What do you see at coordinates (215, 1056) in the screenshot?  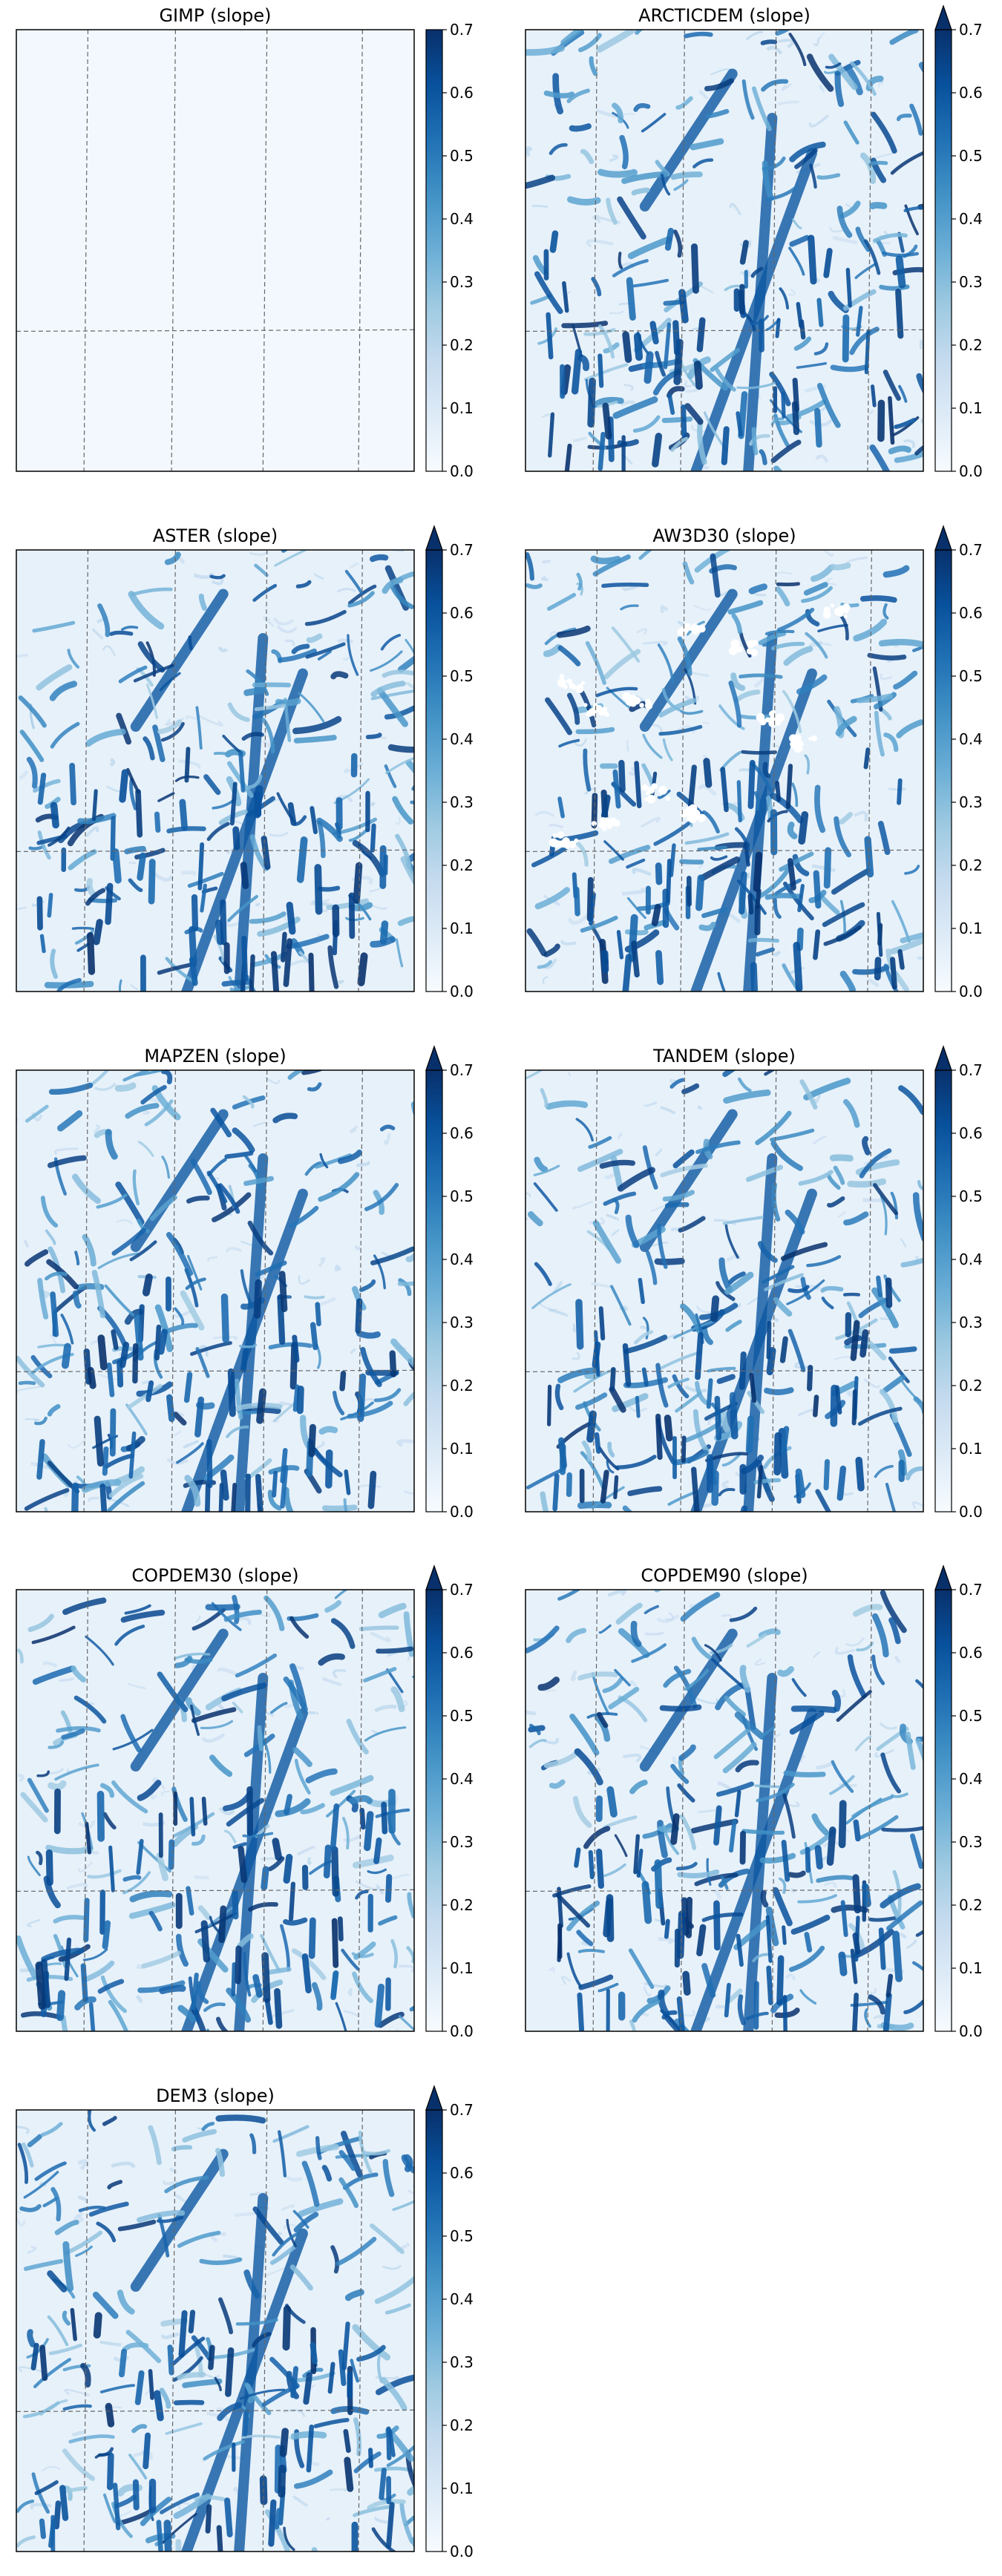 I see `panel-title: MAPZEN (slope)` at bounding box center [215, 1056].